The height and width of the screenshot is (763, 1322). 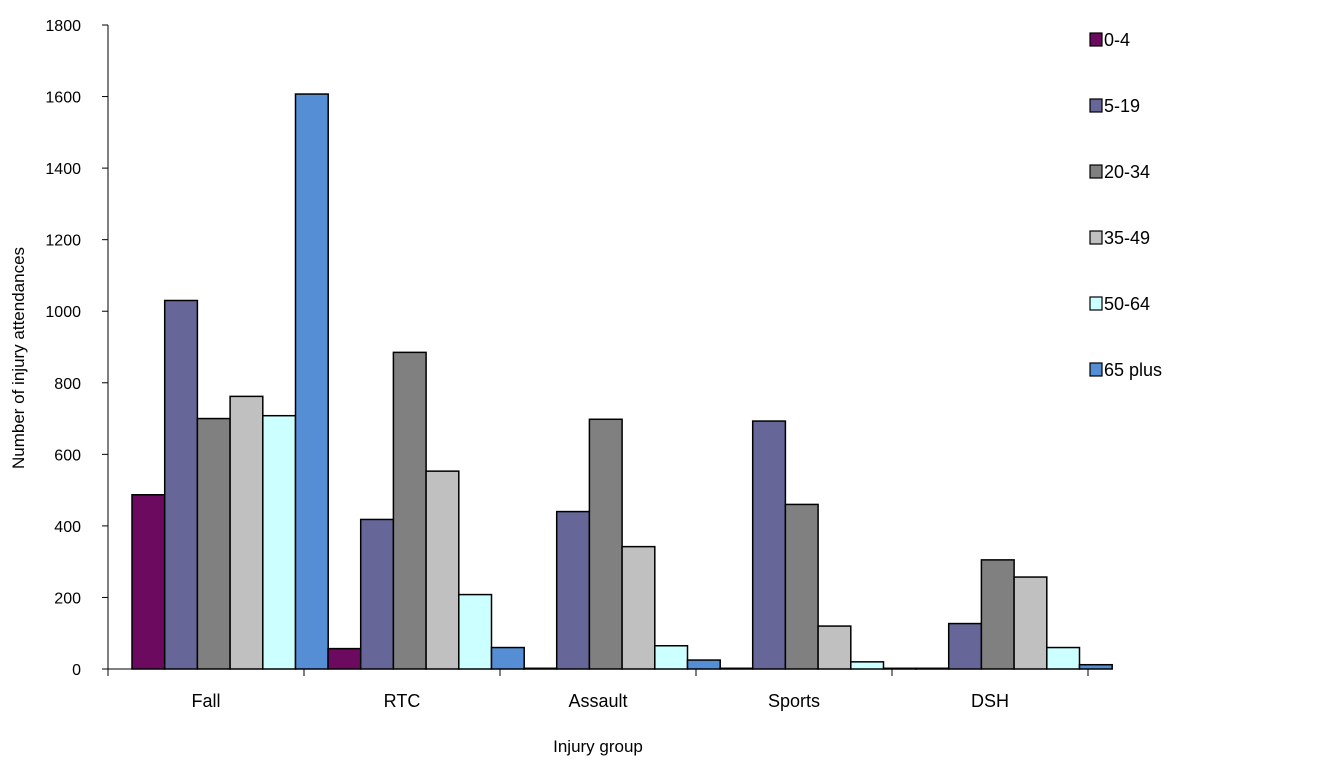 I want to click on x-tick-label: DSH, so click(x=990, y=701).